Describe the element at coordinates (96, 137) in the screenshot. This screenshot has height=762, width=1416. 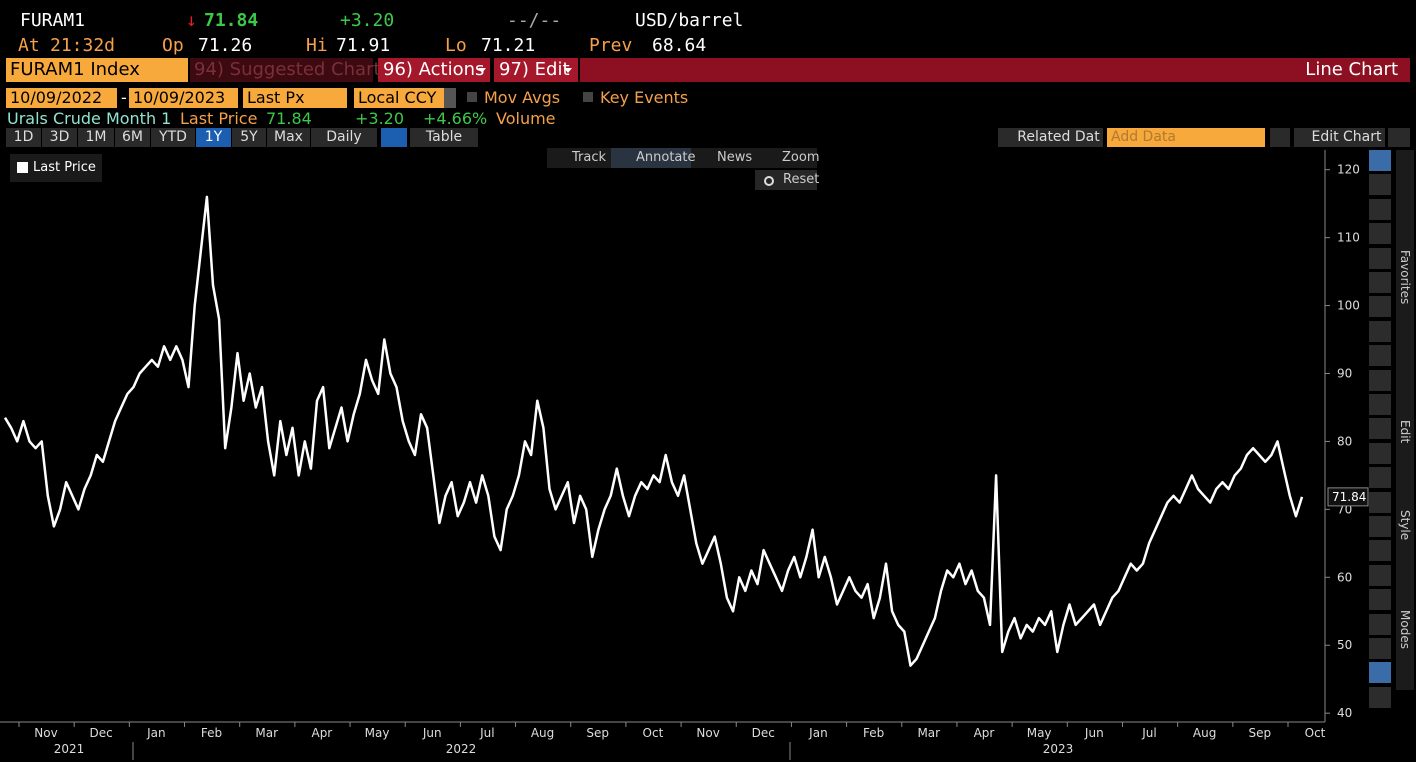
I see `period-button: 1M` at that location.